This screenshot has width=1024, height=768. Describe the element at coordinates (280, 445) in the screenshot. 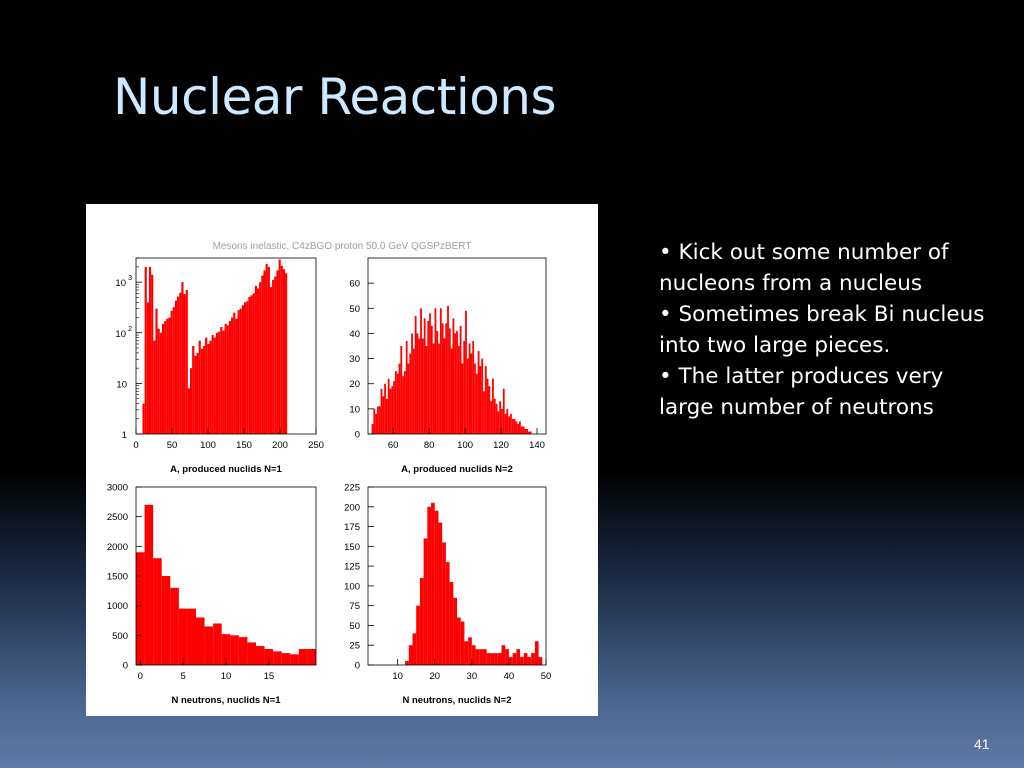

I see `x-tick-label: 200` at that location.